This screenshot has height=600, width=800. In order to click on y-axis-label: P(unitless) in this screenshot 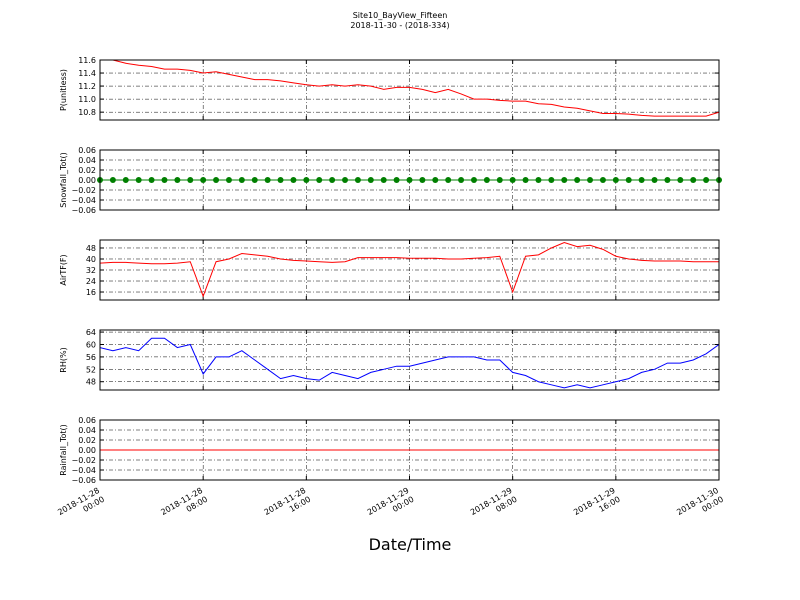, I will do `click(63, 90)`.